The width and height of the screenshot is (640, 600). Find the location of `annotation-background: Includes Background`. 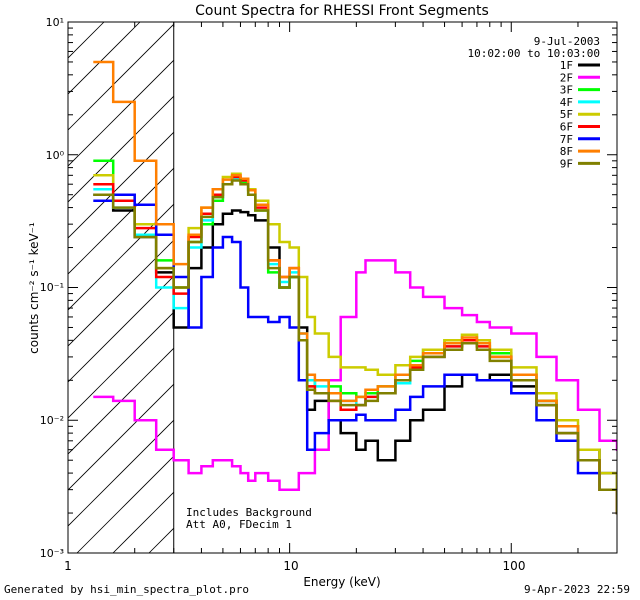

annotation-background: Includes Background is located at coordinates (249, 512).